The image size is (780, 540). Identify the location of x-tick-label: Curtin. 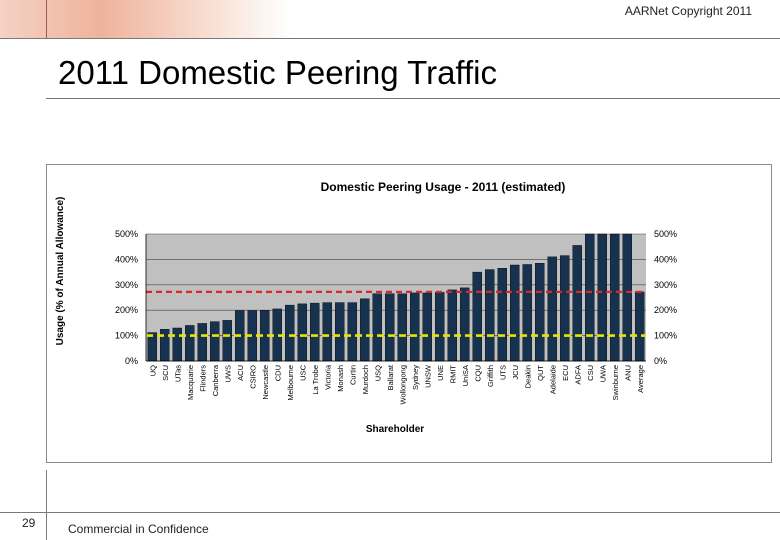
(352, 375).